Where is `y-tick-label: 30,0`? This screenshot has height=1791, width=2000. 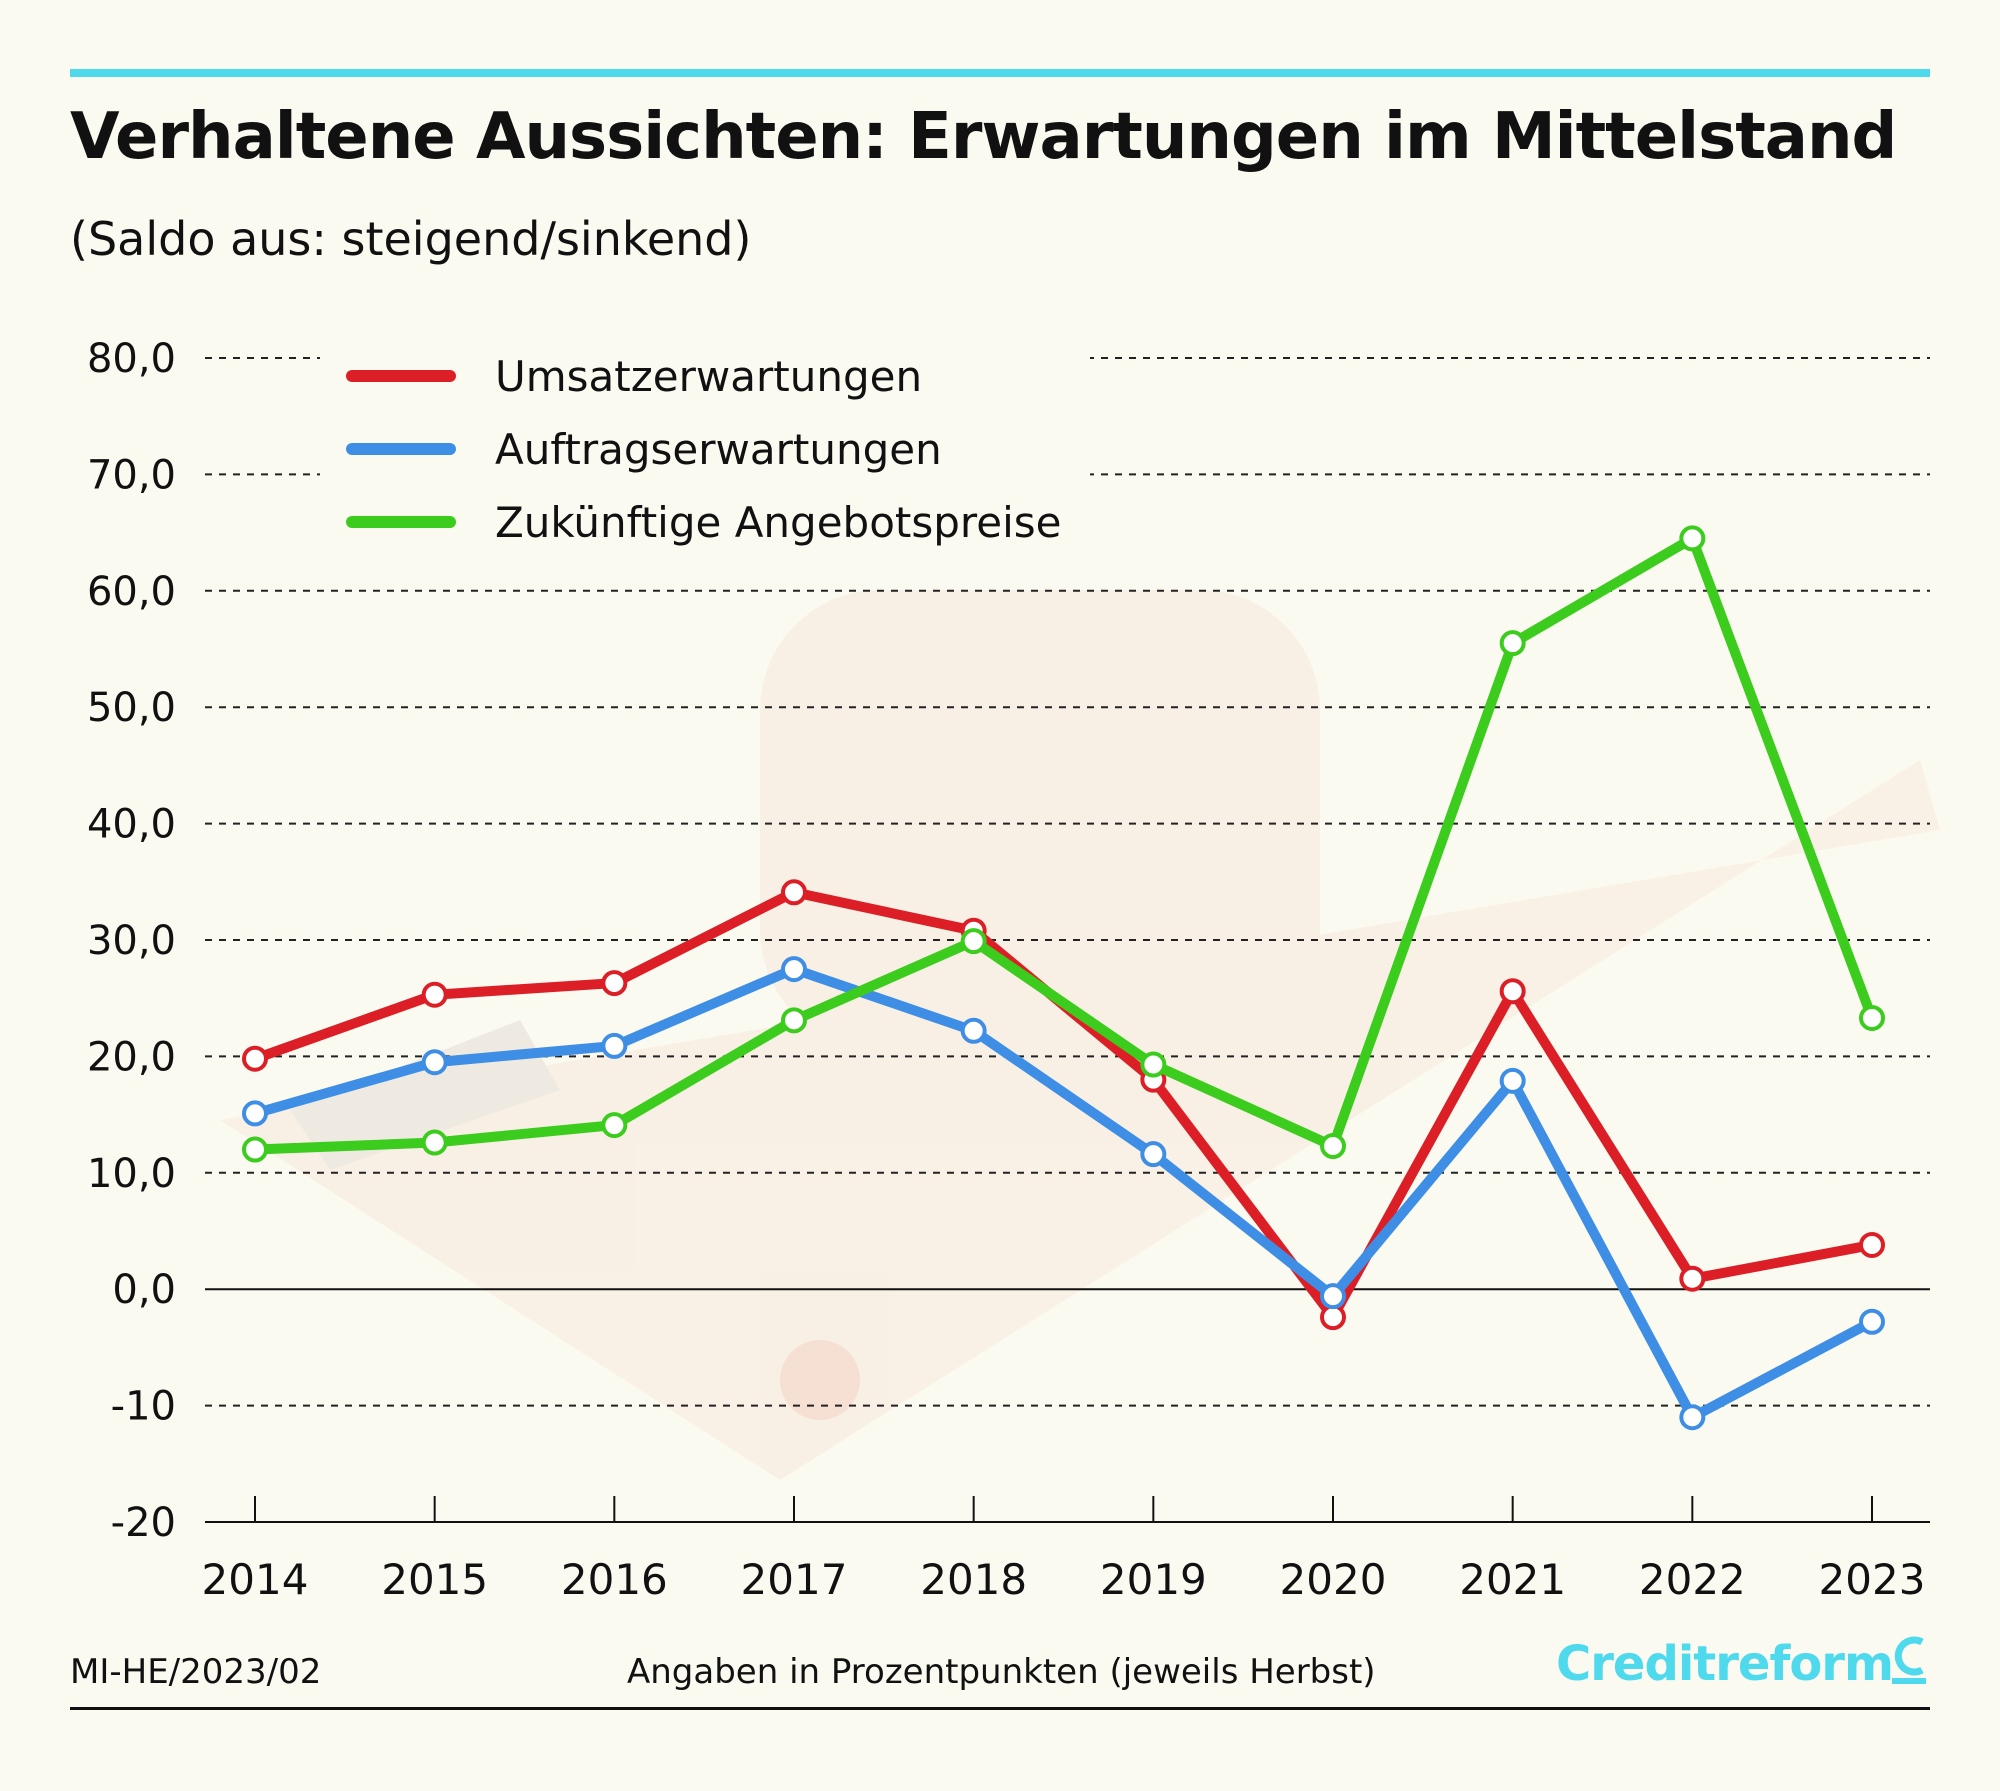
y-tick-label: 30,0 is located at coordinates (131, 941).